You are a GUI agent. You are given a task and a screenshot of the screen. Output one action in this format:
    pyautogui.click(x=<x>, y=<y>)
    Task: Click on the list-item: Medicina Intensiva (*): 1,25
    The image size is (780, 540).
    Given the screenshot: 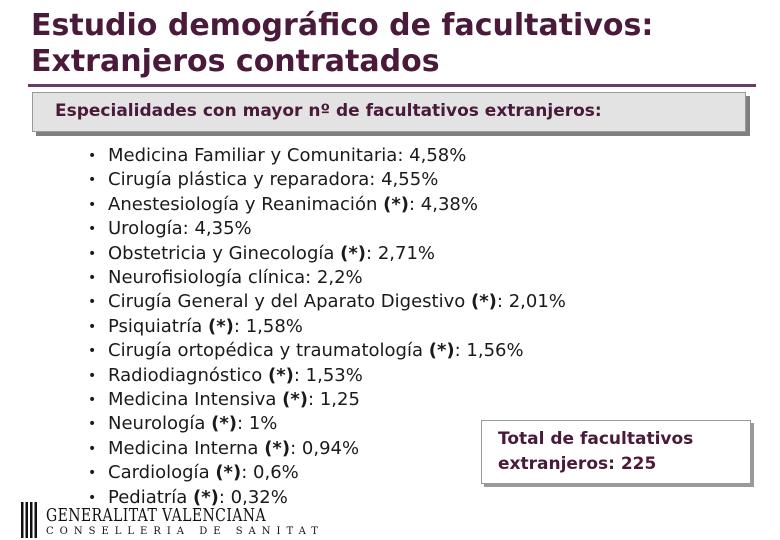 What is the action you would take?
    pyautogui.click(x=327, y=400)
    